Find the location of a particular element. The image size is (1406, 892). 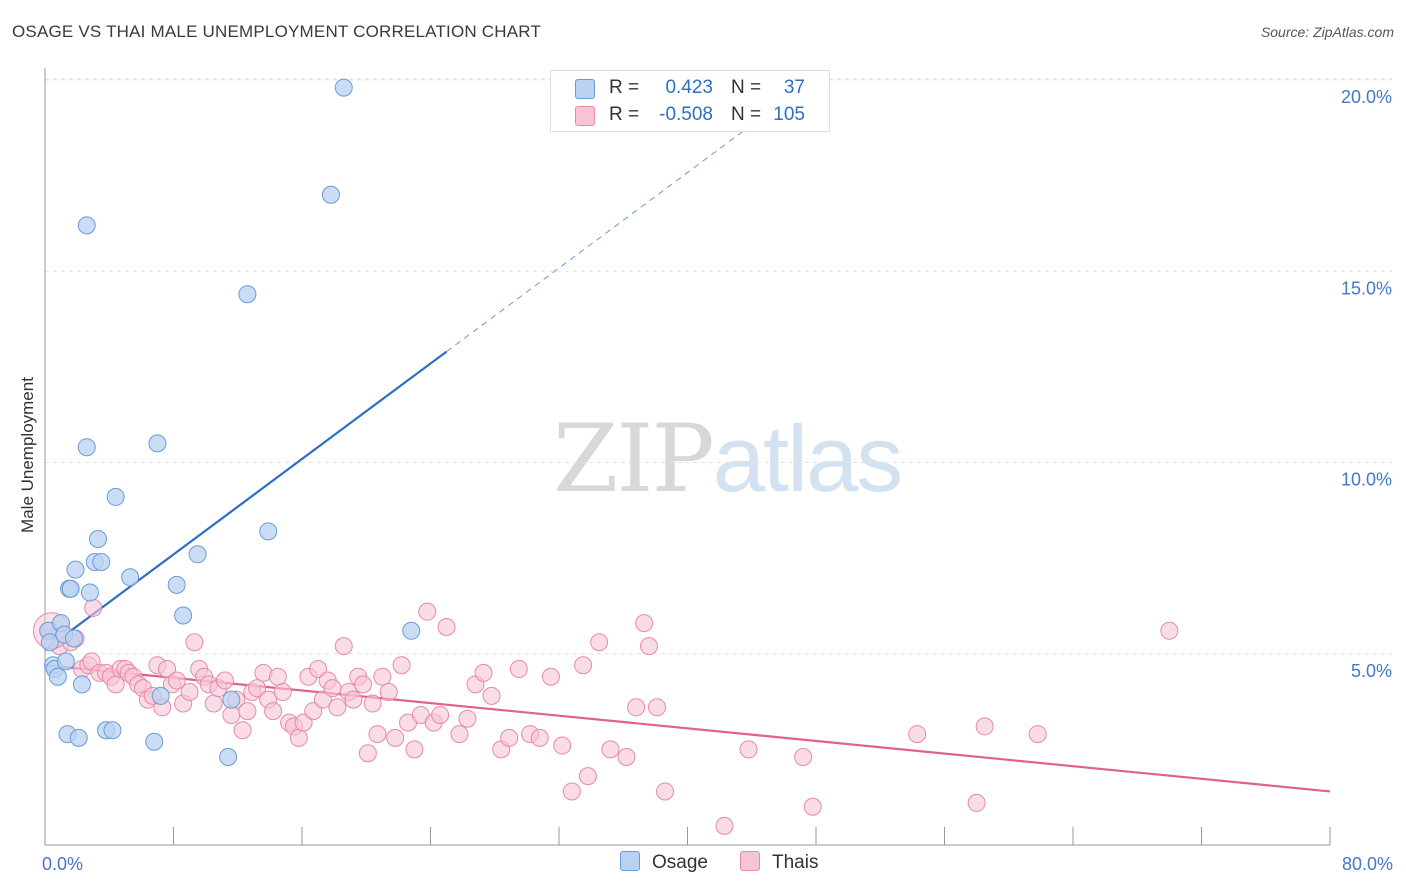

r-value: 0.423 is located at coordinates (689, 87).